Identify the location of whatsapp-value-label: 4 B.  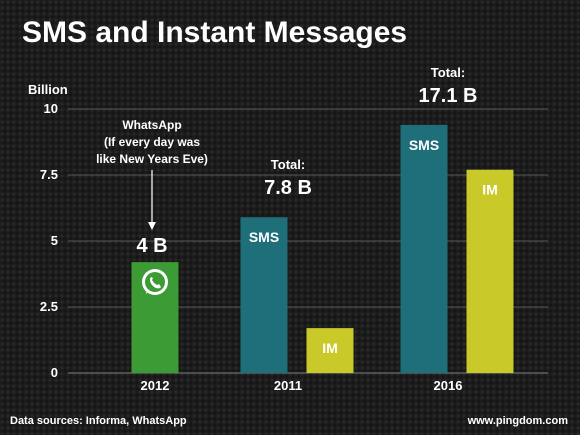
(151, 246).